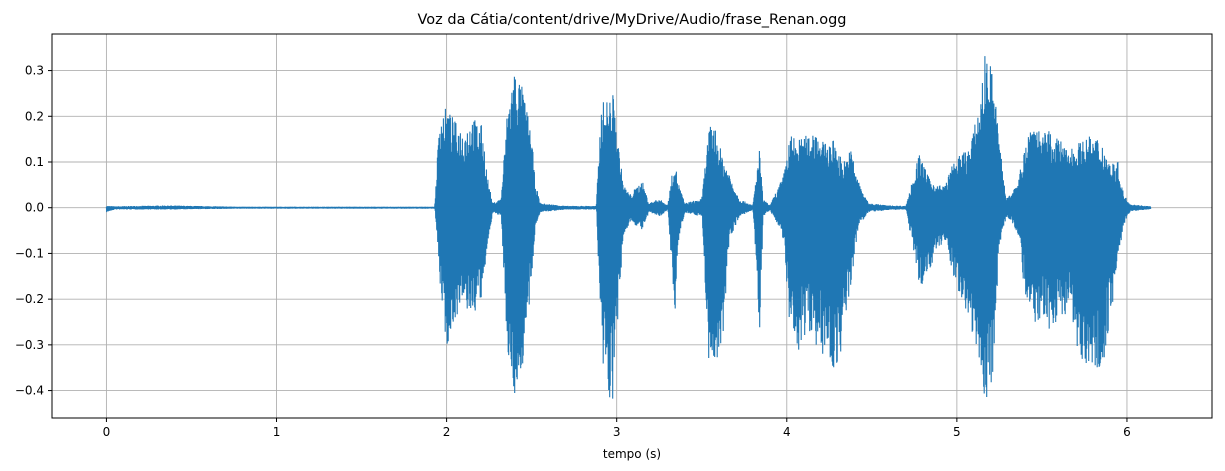  What do you see at coordinates (787, 432) in the screenshot?
I see `x-tick-label: 4` at bounding box center [787, 432].